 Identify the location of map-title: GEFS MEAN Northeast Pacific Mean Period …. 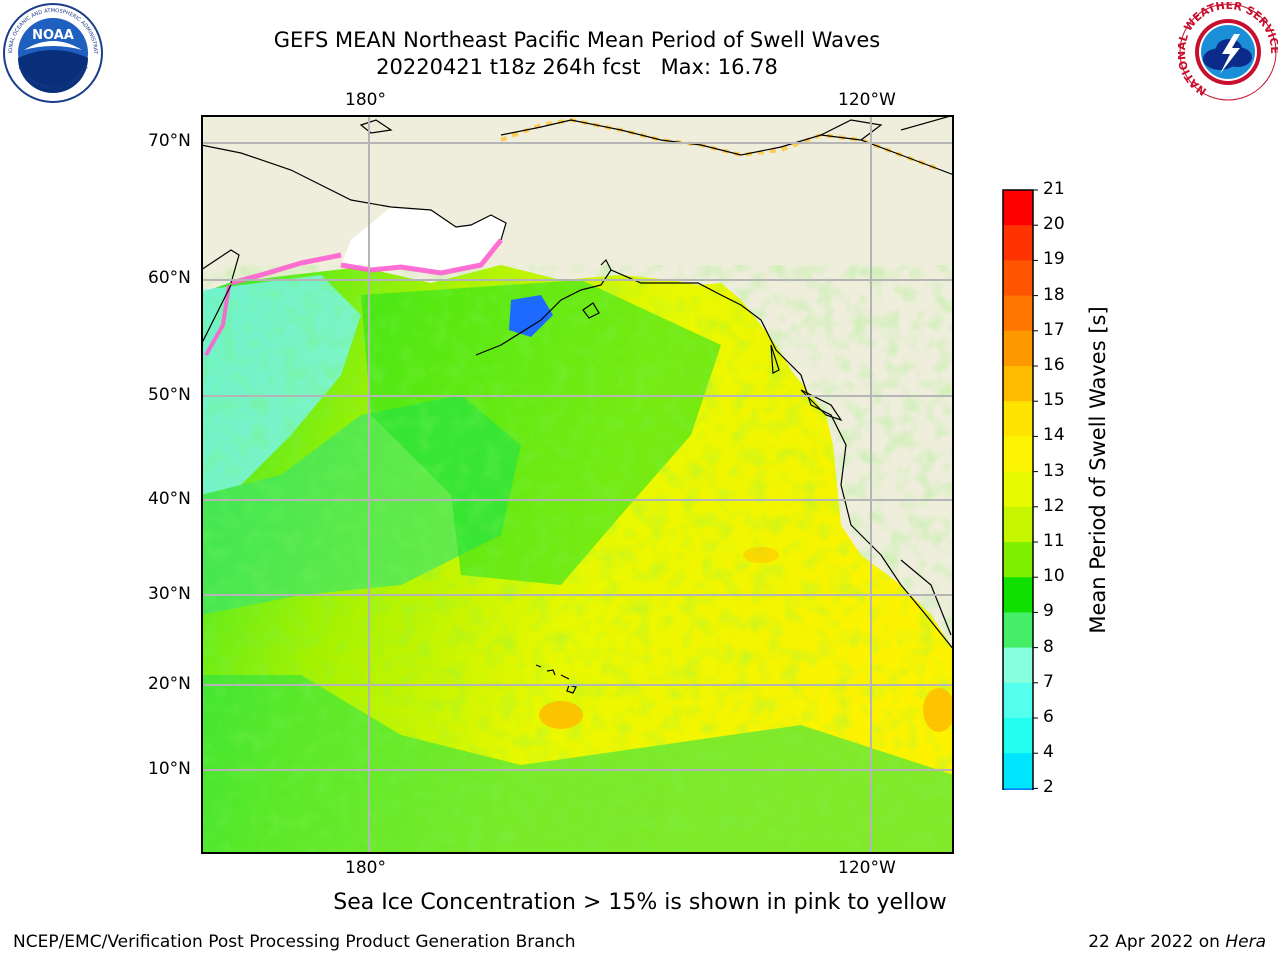
(577, 40).